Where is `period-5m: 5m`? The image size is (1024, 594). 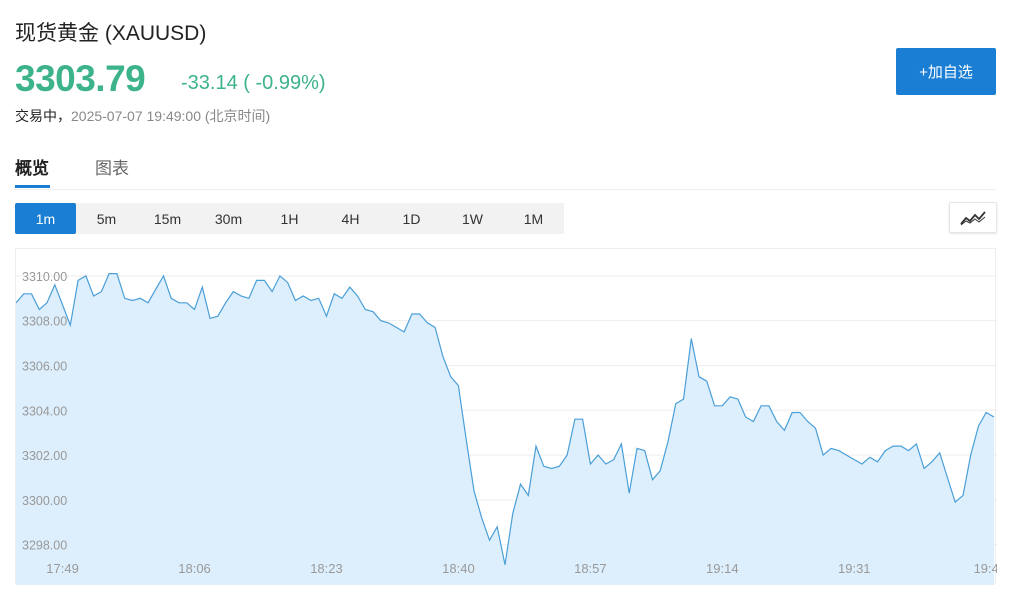 period-5m: 5m is located at coordinates (106, 218).